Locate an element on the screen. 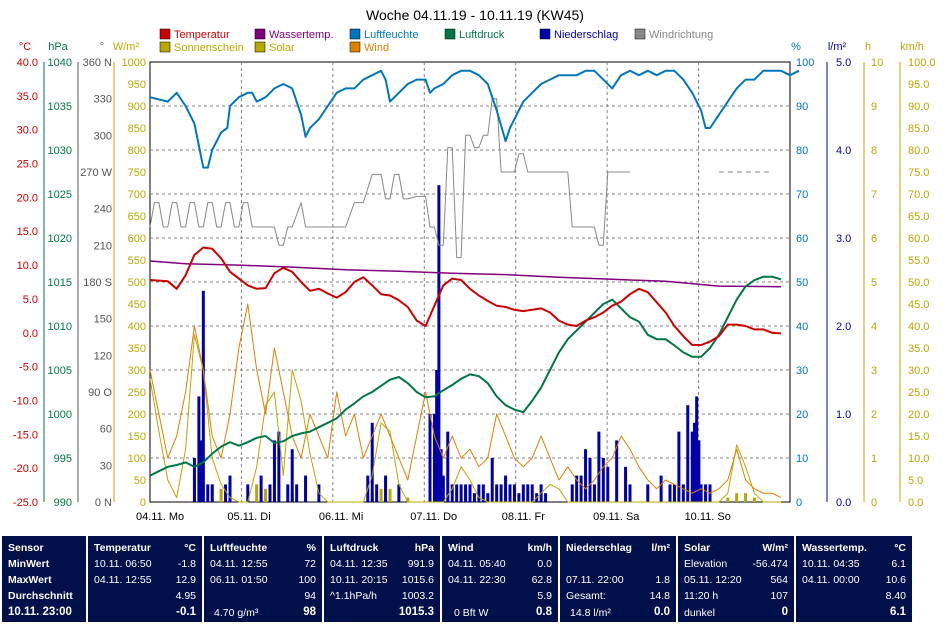 The image size is (950, 625). tick-wind: 55.0 is located at coordinates (918, 261).